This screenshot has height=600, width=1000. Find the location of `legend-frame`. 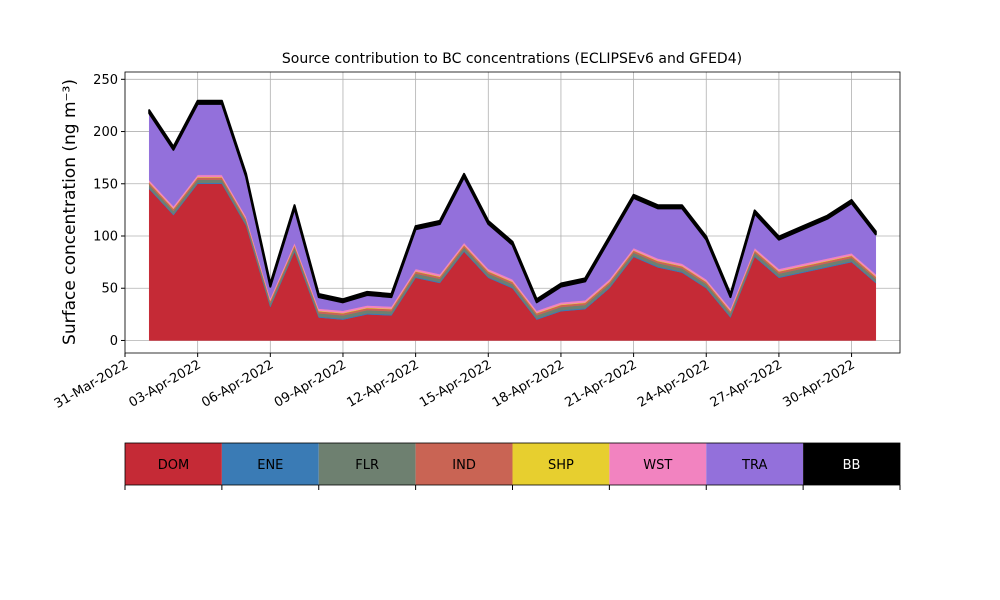

legend-frame is located at coordinates (512, 464).